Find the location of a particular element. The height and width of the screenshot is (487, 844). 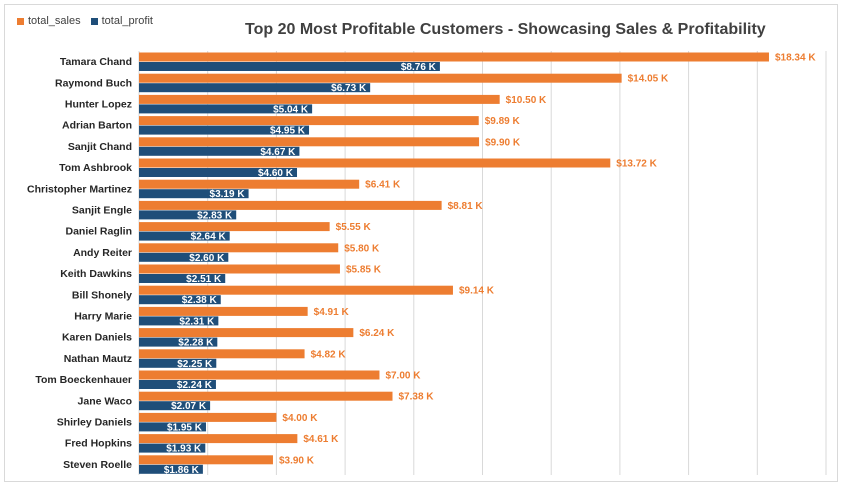

sales-data-label: $6.24 K is located at coordinates (377, 333).